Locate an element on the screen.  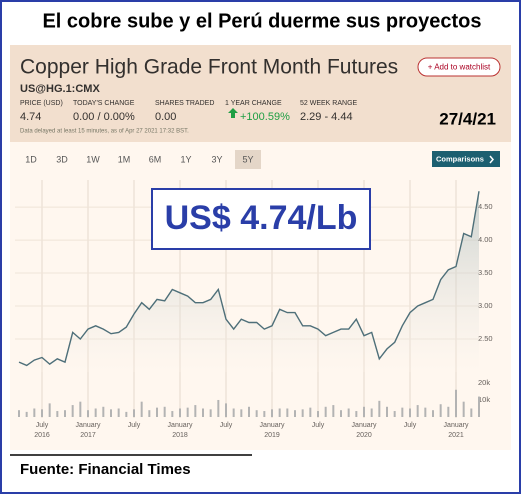
callout: US$ 4.74/Lb is located at coordinates (261, 218).